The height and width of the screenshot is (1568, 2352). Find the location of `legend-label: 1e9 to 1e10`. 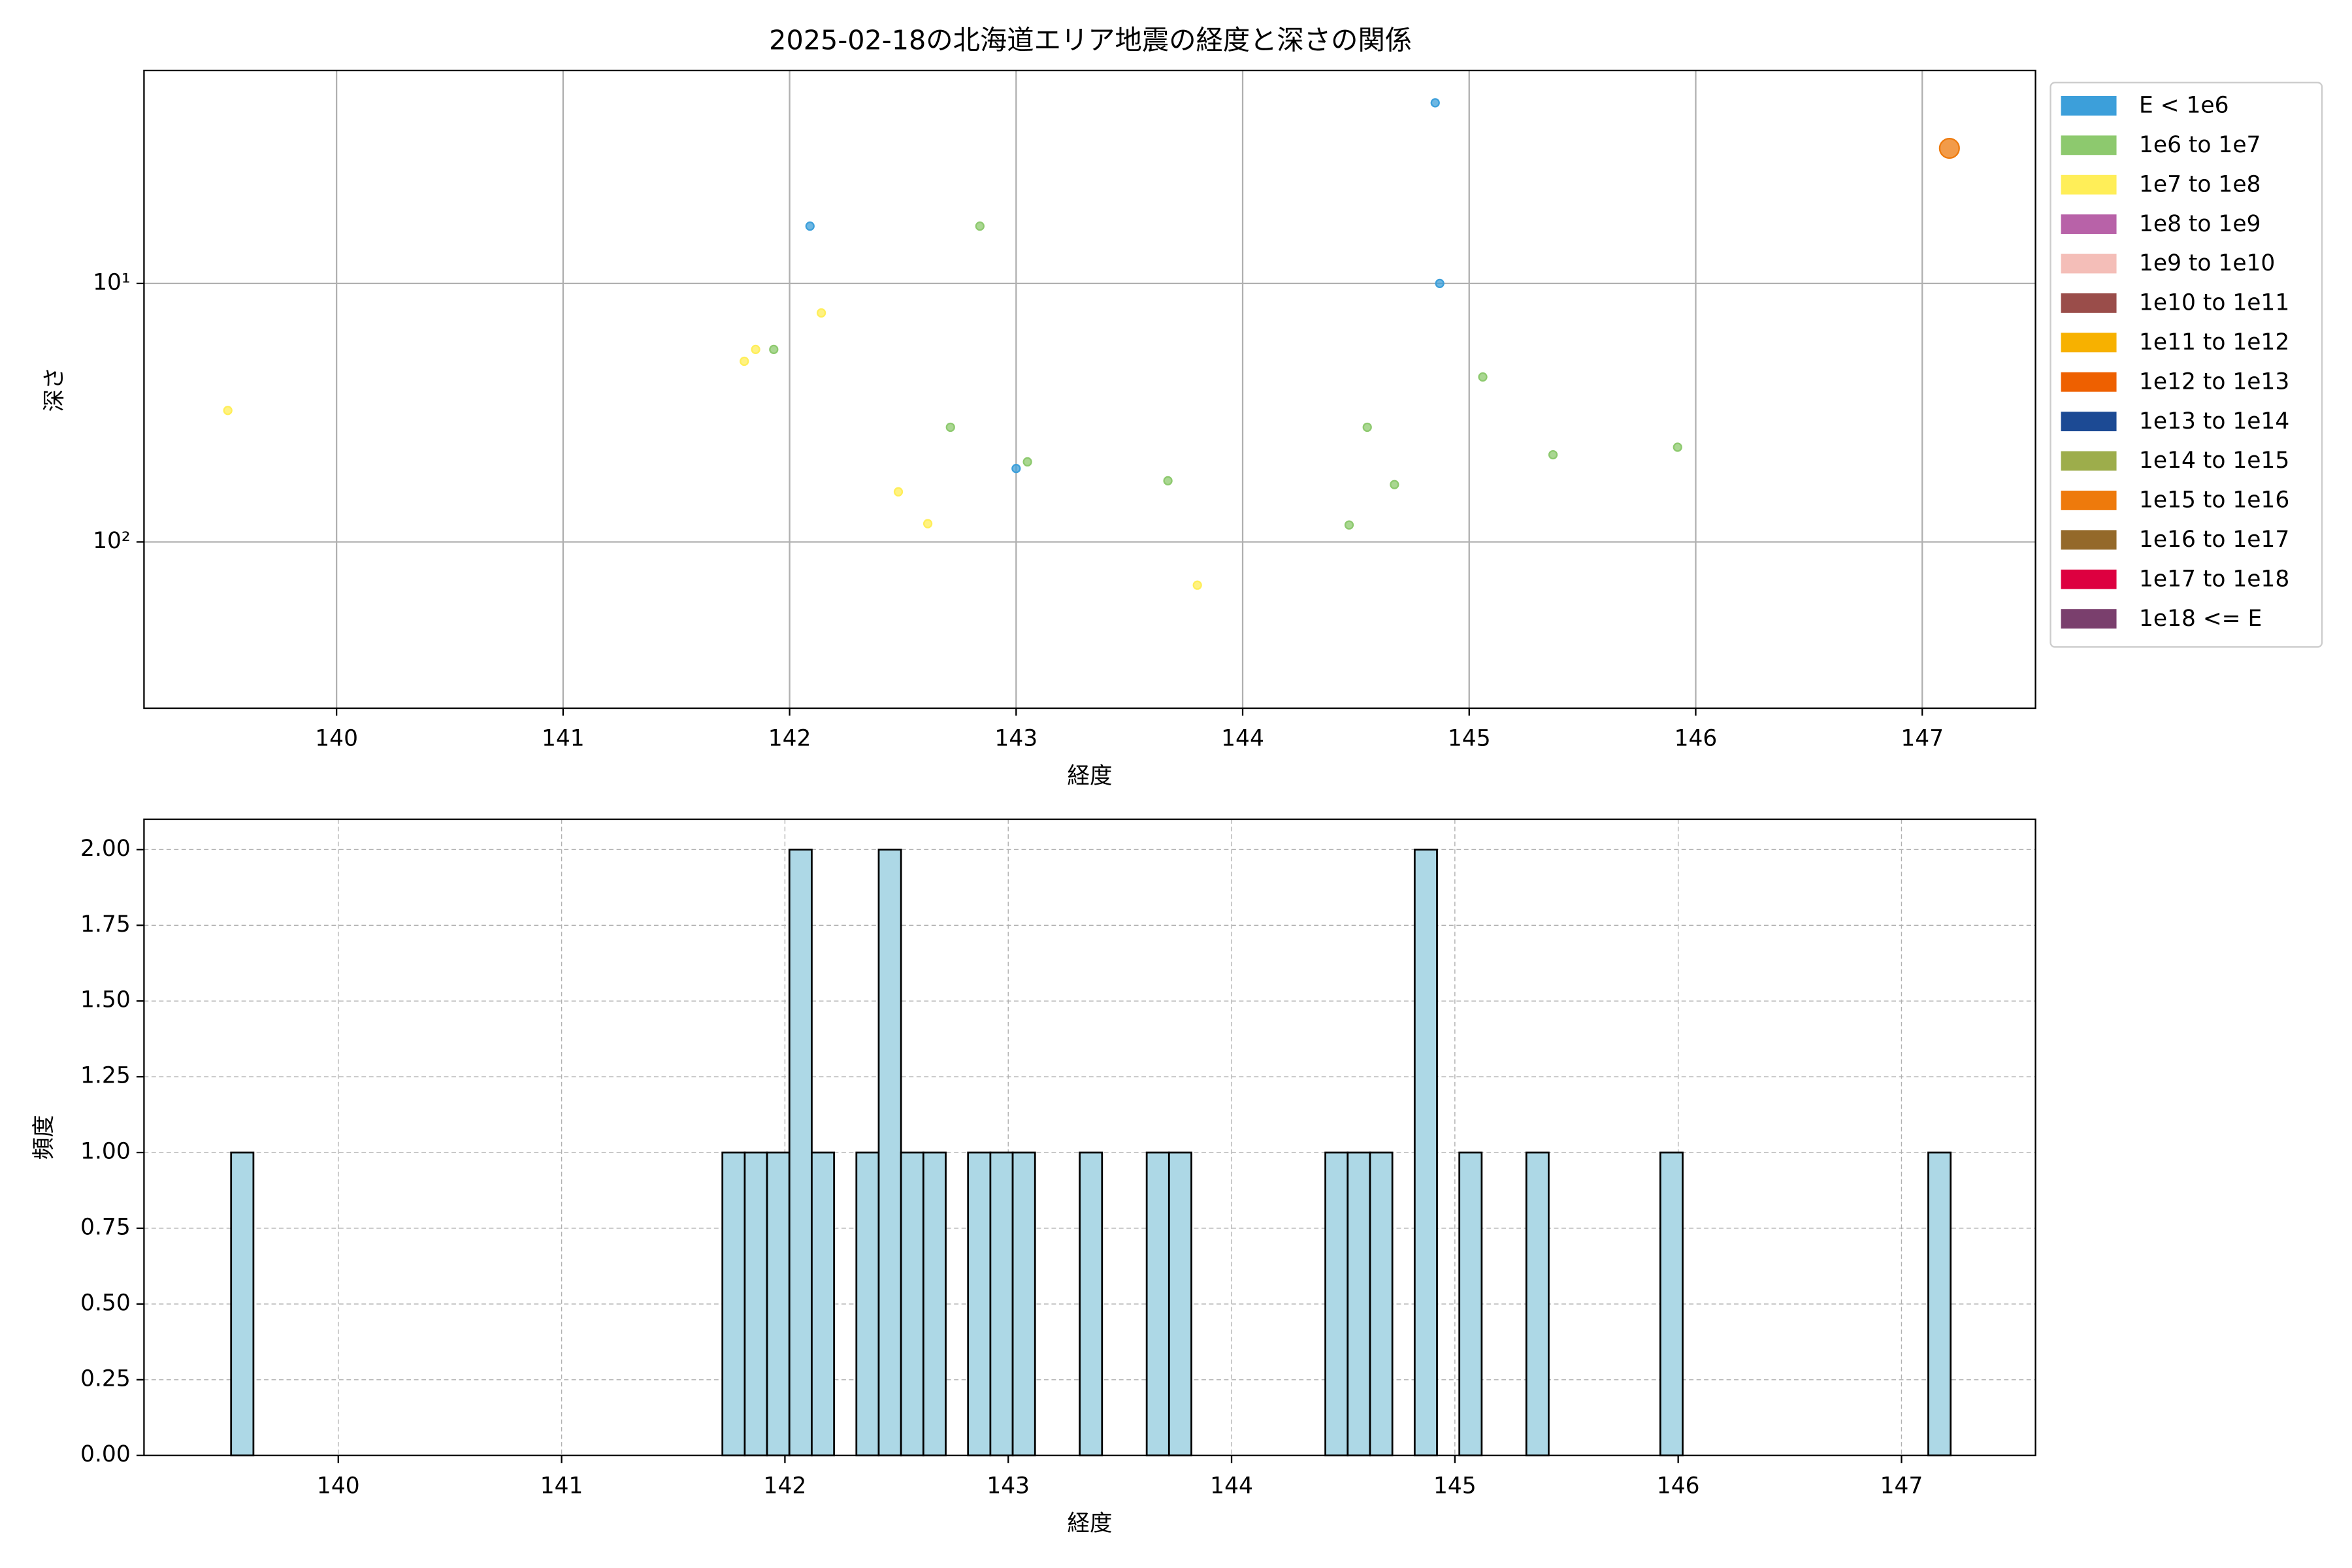

legend-label: 1e9 to 1e10 is located at coordinates (2207, 263).